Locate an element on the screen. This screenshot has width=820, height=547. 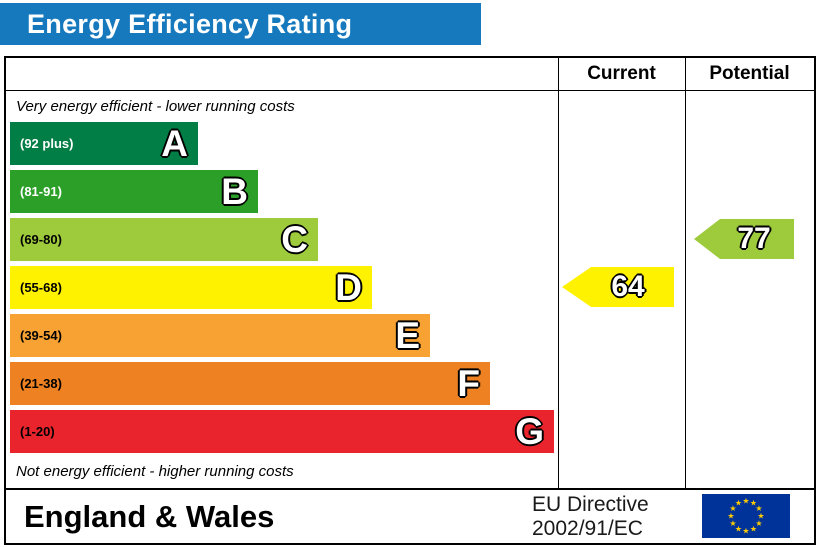
band-letter: C is located at coordinates (294, 239).